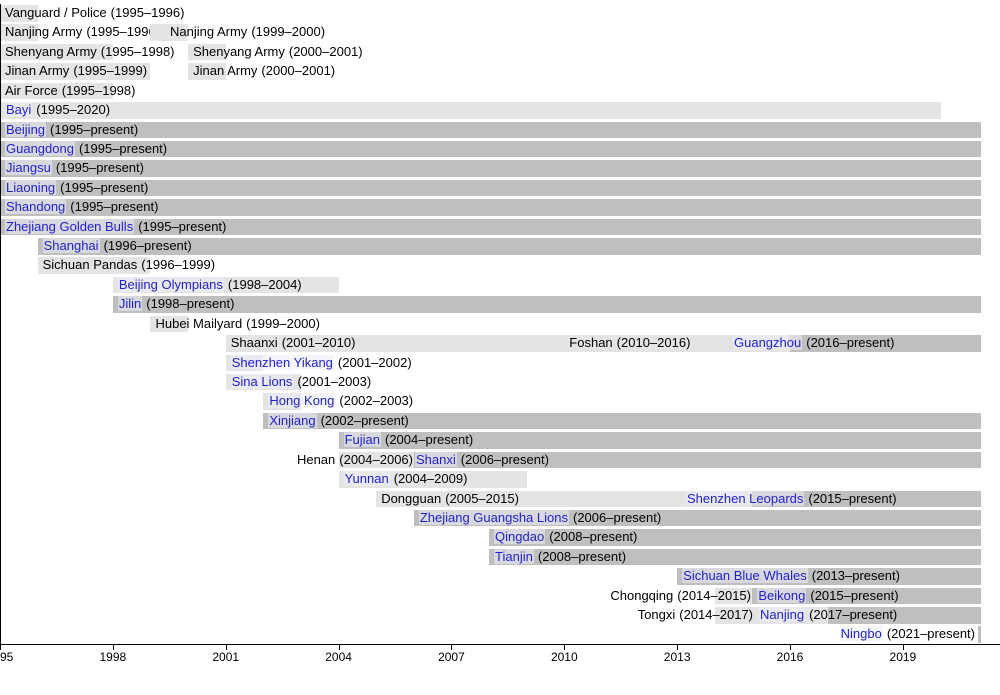  I want to click on team-label: Shanghai (1996–present), so click(117, 246).